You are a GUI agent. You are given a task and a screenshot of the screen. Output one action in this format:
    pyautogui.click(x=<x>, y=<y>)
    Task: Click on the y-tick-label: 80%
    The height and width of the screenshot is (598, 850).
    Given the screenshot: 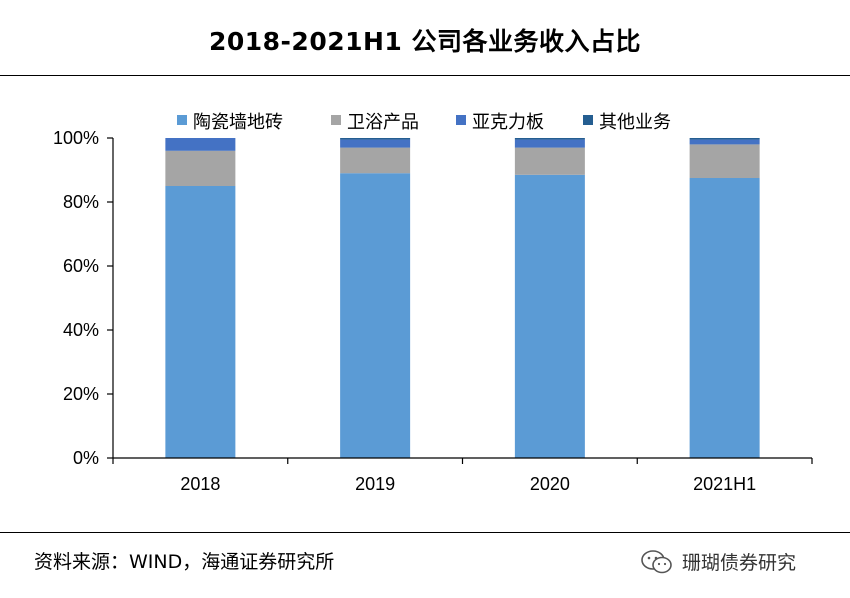 What is the action you would take?
    pyautogui.click(x=81, y=202)
    